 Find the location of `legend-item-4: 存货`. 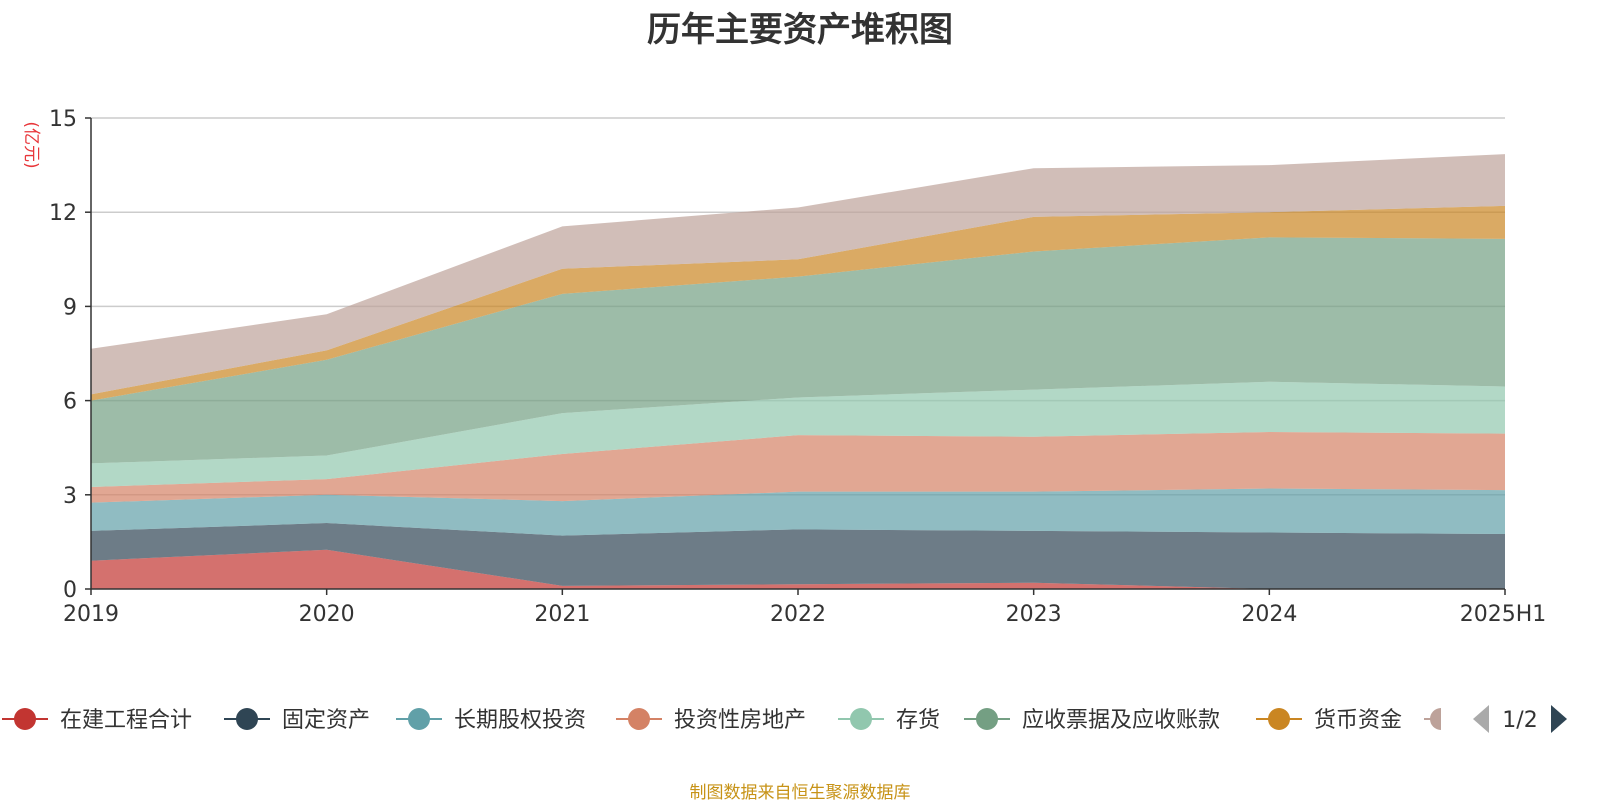

legend-item-4: 存货 is located at coordinates (889, 720).